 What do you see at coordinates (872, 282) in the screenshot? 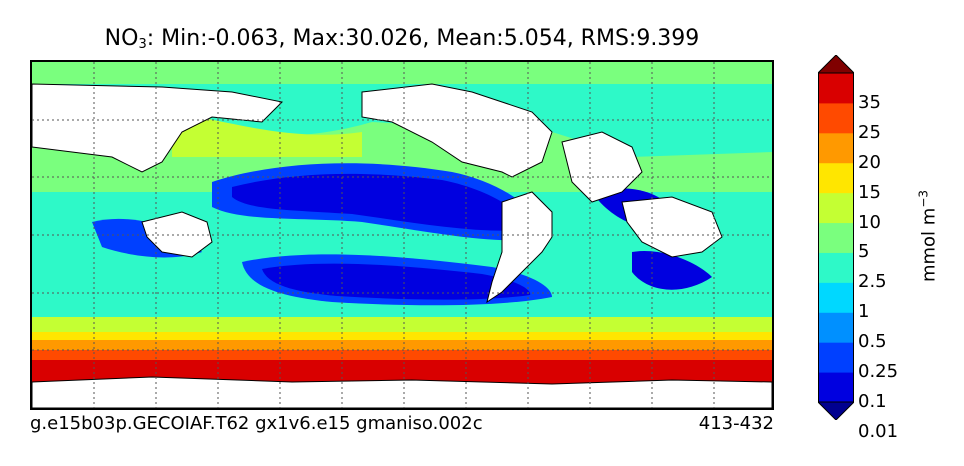
I see `colorbar-tick-label: 2.5` at bounding box center [872, 282].